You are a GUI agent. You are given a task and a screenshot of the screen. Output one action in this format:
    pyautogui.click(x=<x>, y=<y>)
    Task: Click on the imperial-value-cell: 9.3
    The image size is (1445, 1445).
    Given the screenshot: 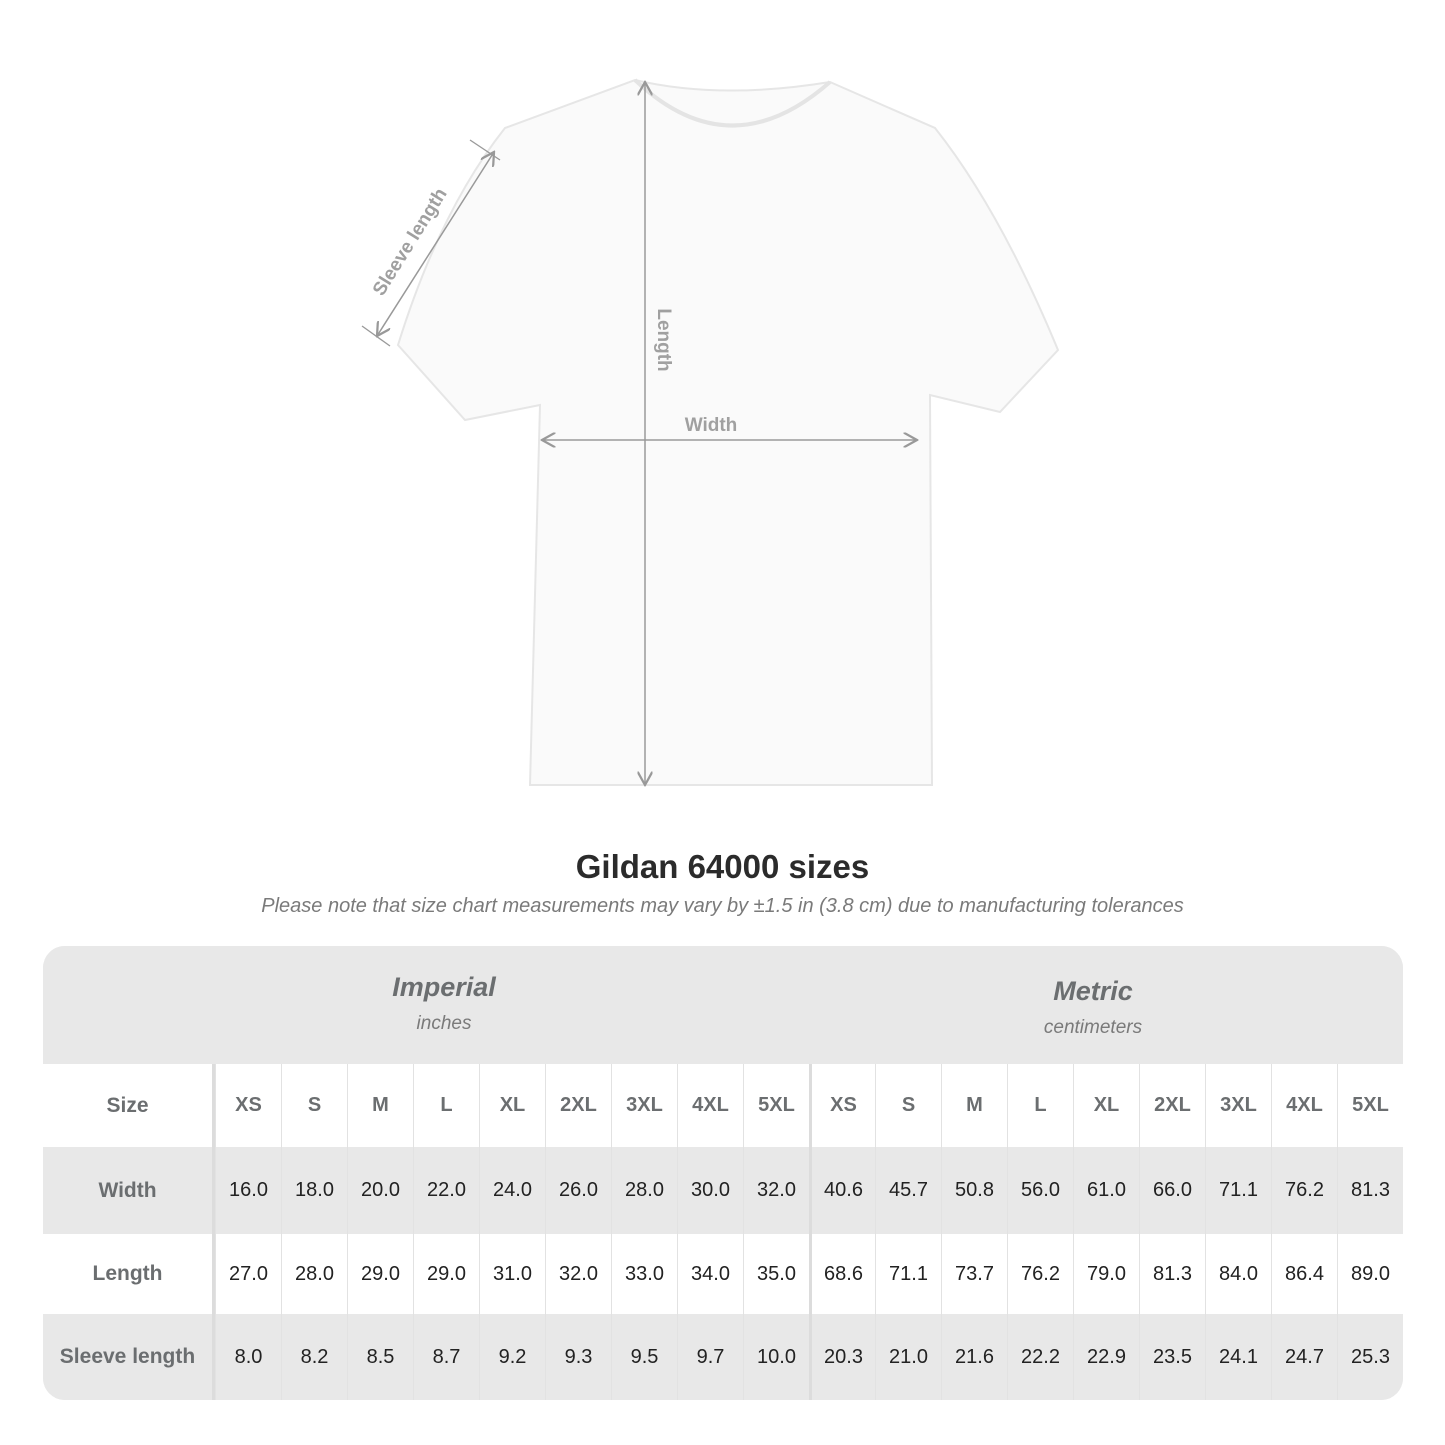 What is the action you would take?
    pyautogui.click(x=578, y=1357)
    